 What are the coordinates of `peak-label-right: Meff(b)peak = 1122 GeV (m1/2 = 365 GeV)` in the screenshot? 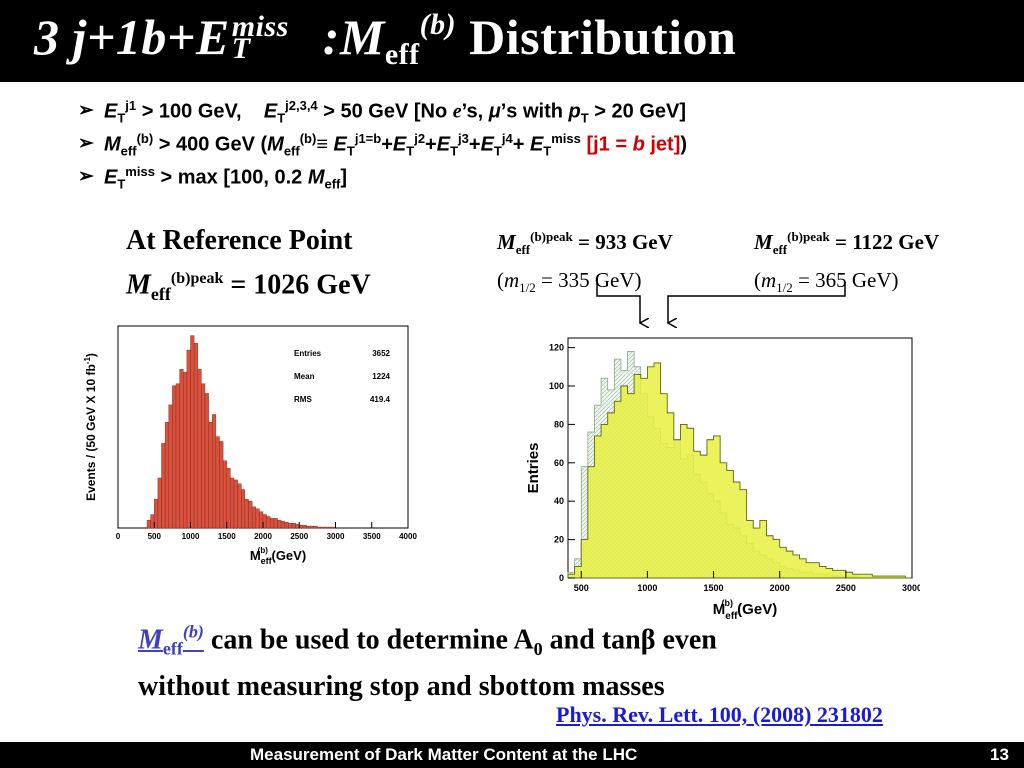 It's located at (847, 262).